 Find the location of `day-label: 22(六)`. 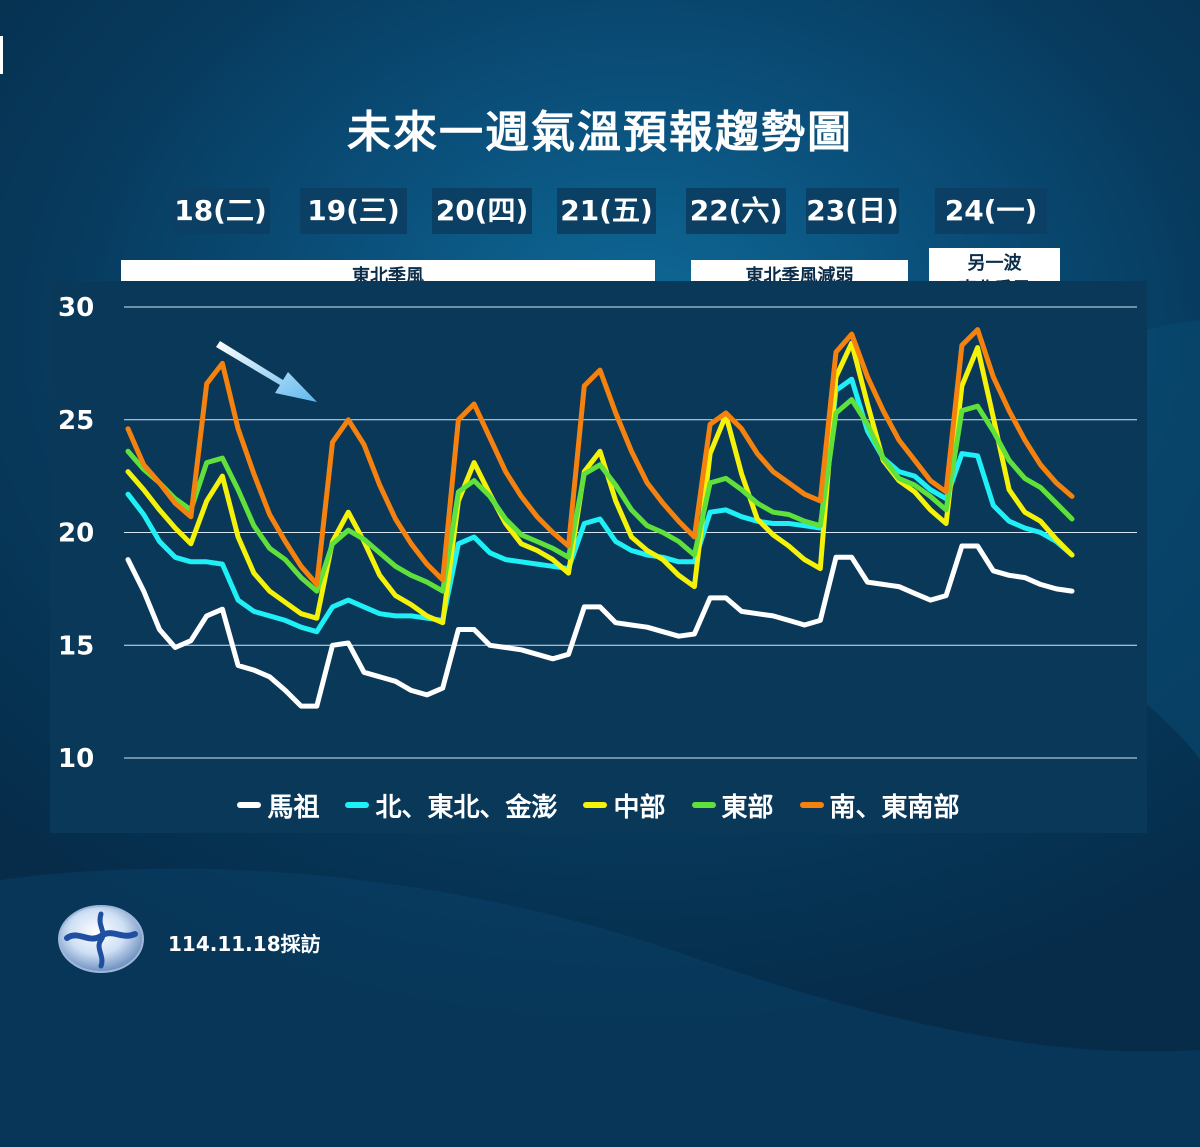

day-label: 22(六) is located at coordinates (736, 211).